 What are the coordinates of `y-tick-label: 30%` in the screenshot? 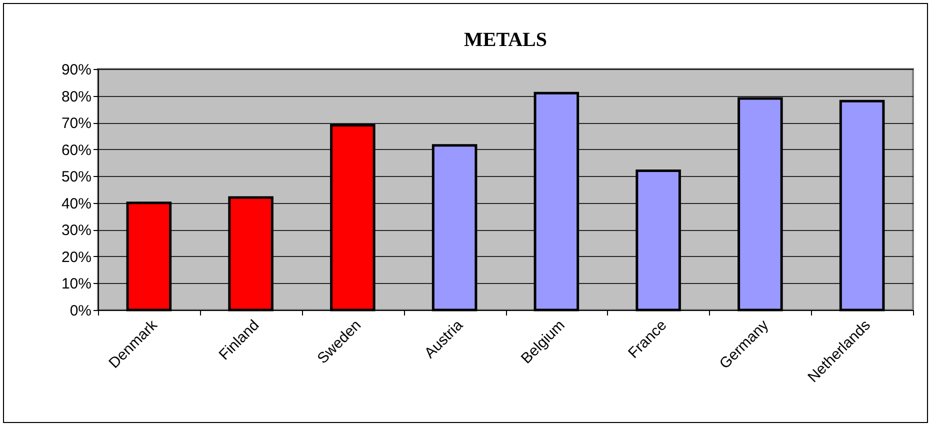 It's located at (76, 231).